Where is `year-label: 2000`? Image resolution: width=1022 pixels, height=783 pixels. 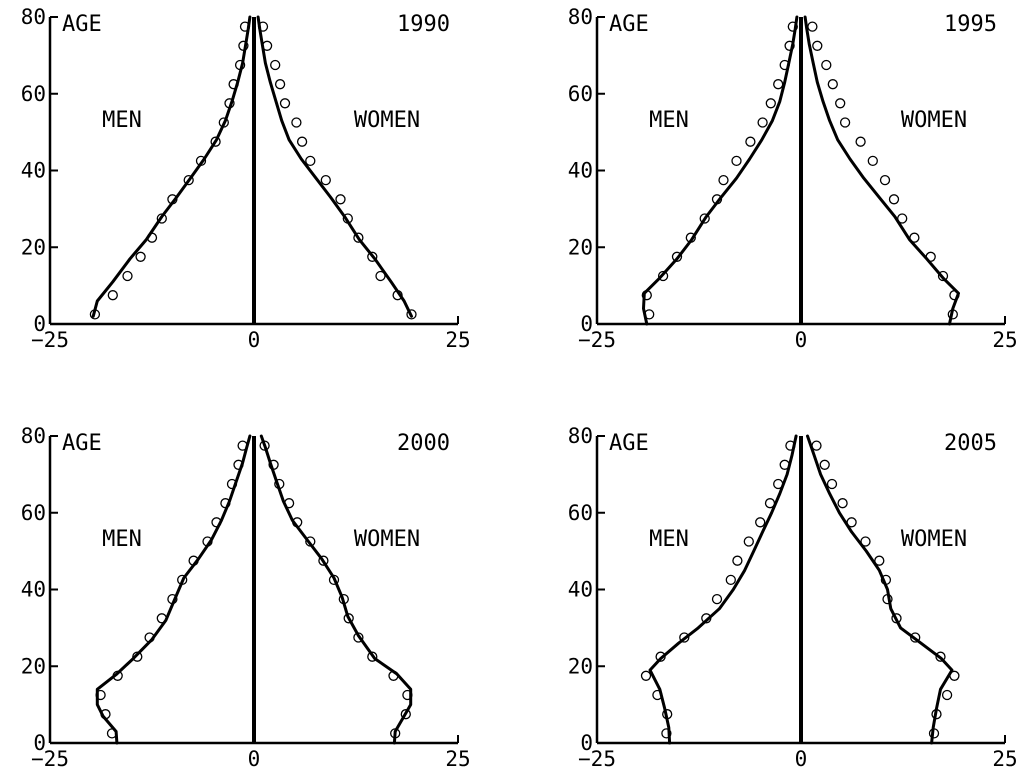 year-label: 2000 is located at coordinates (423, 443).